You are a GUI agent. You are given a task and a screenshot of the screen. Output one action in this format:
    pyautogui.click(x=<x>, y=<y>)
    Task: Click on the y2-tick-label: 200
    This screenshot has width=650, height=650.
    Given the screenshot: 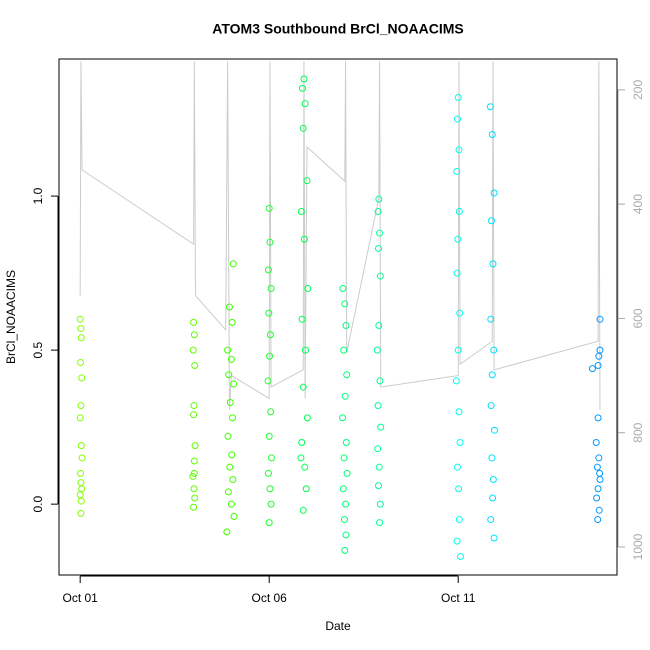 What is the action you would take?
    pyautogui.click(x=638, y=90)
    